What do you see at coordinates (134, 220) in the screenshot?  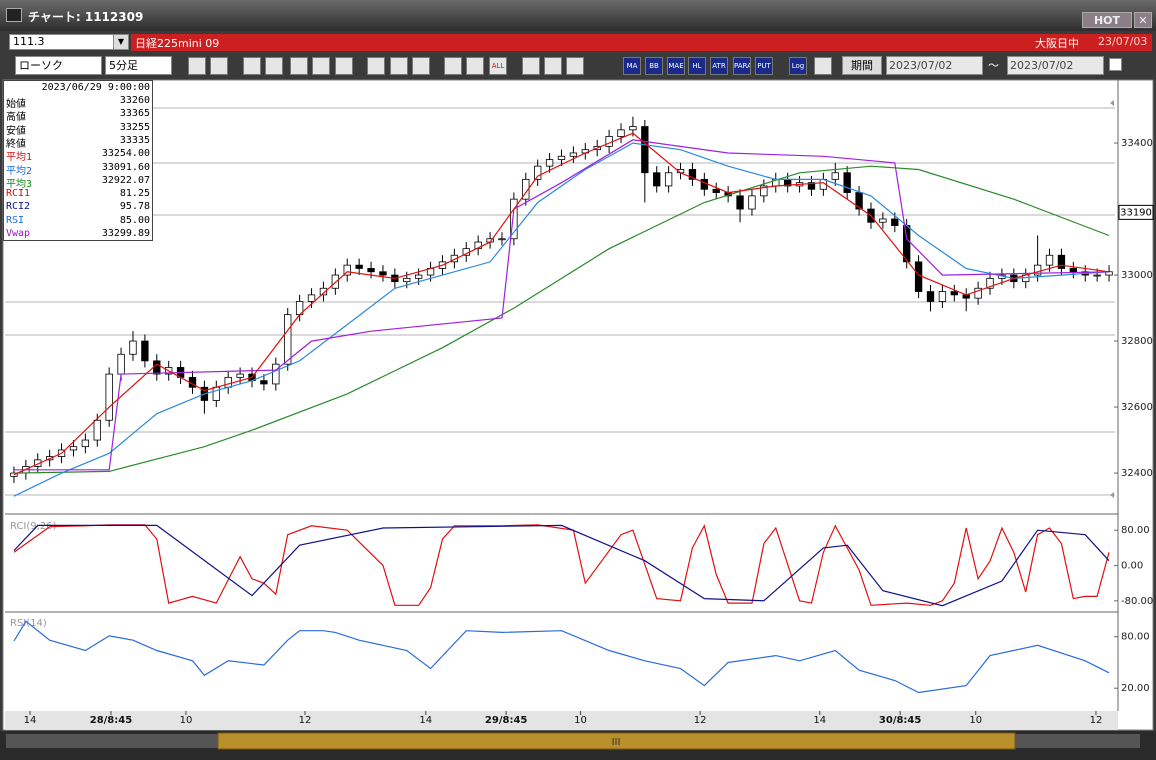 I see `info-value: 85.00` at bounding box center [134, 220].